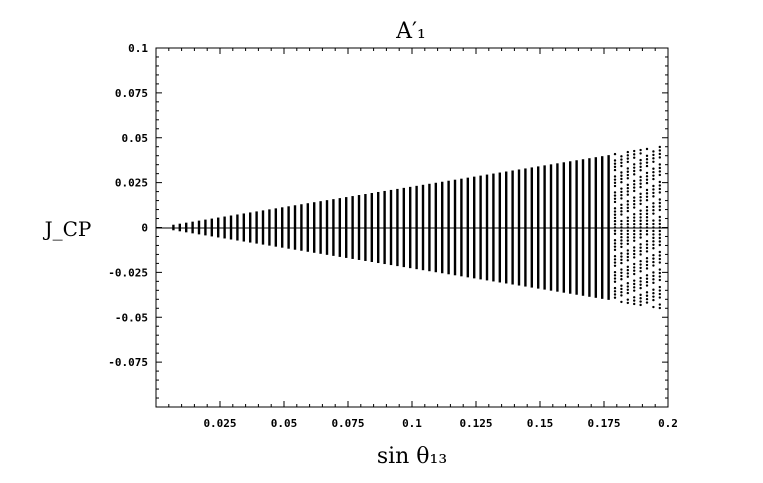 This screenshot has width=763, height=483. I want to click on y-axis-label: J_CP, so click(67, 229).